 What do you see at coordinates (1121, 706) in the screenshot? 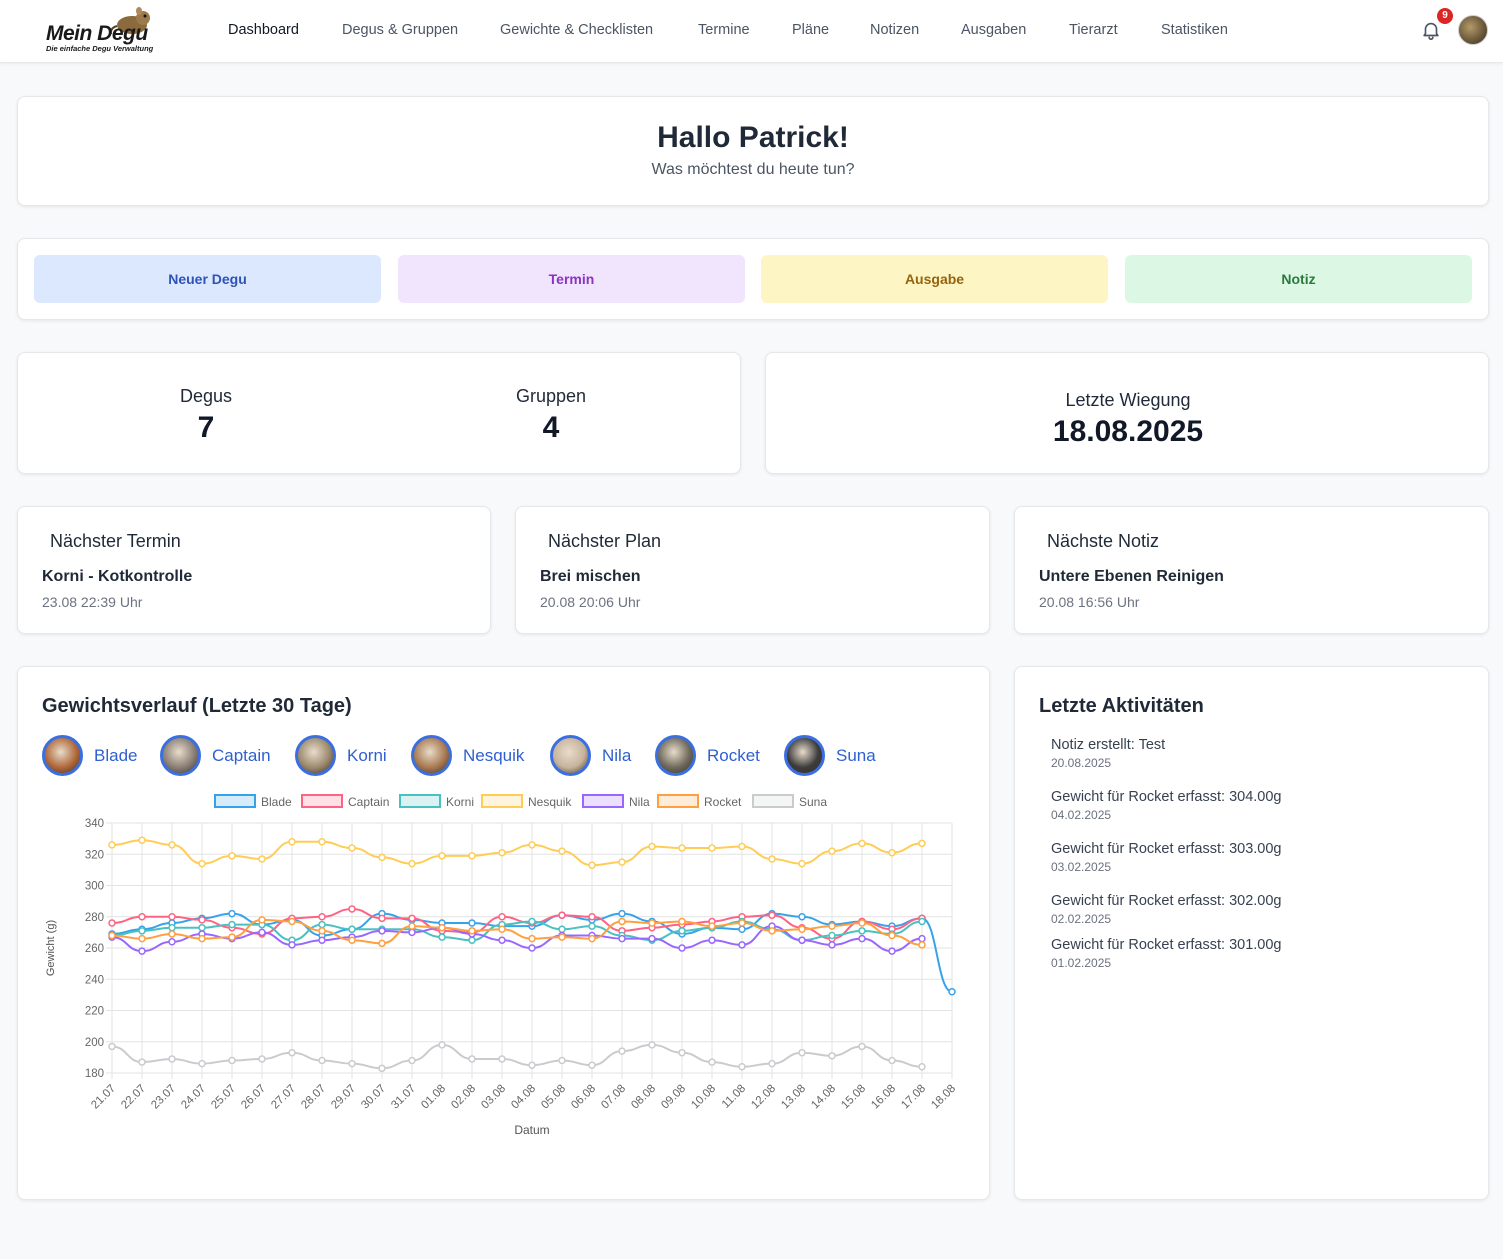
I see `recent-activities-title: Letzte Aktivitäten` at bounding box center [1121, 706].